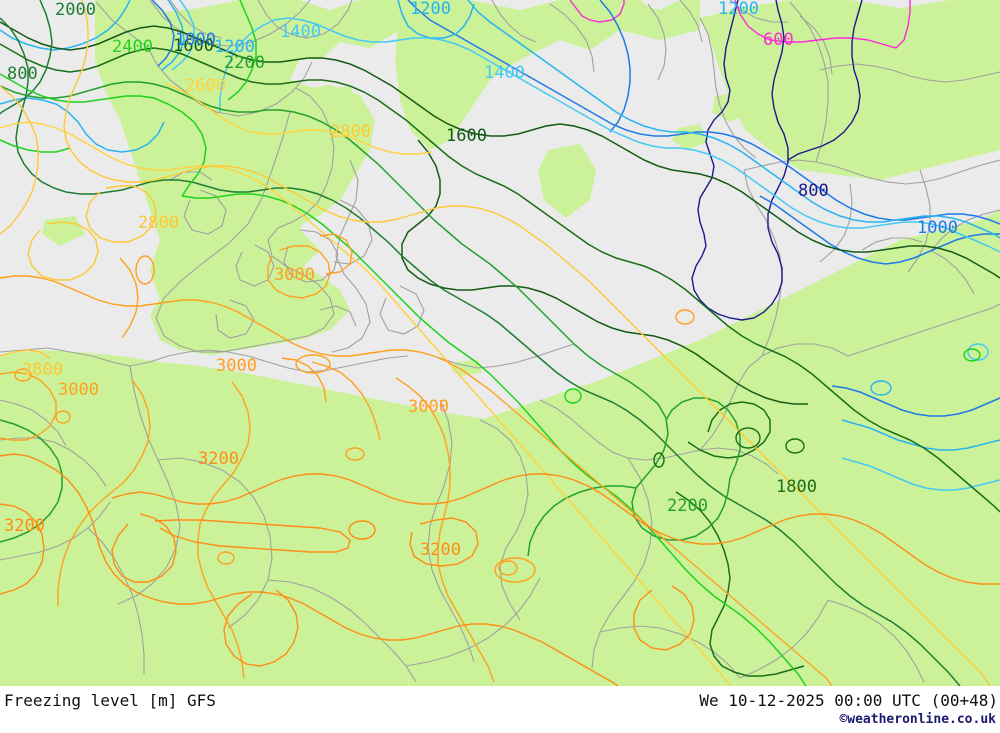  I want to click on footer-attribution: ©weatheronline.co.uk, so click(917, 719).